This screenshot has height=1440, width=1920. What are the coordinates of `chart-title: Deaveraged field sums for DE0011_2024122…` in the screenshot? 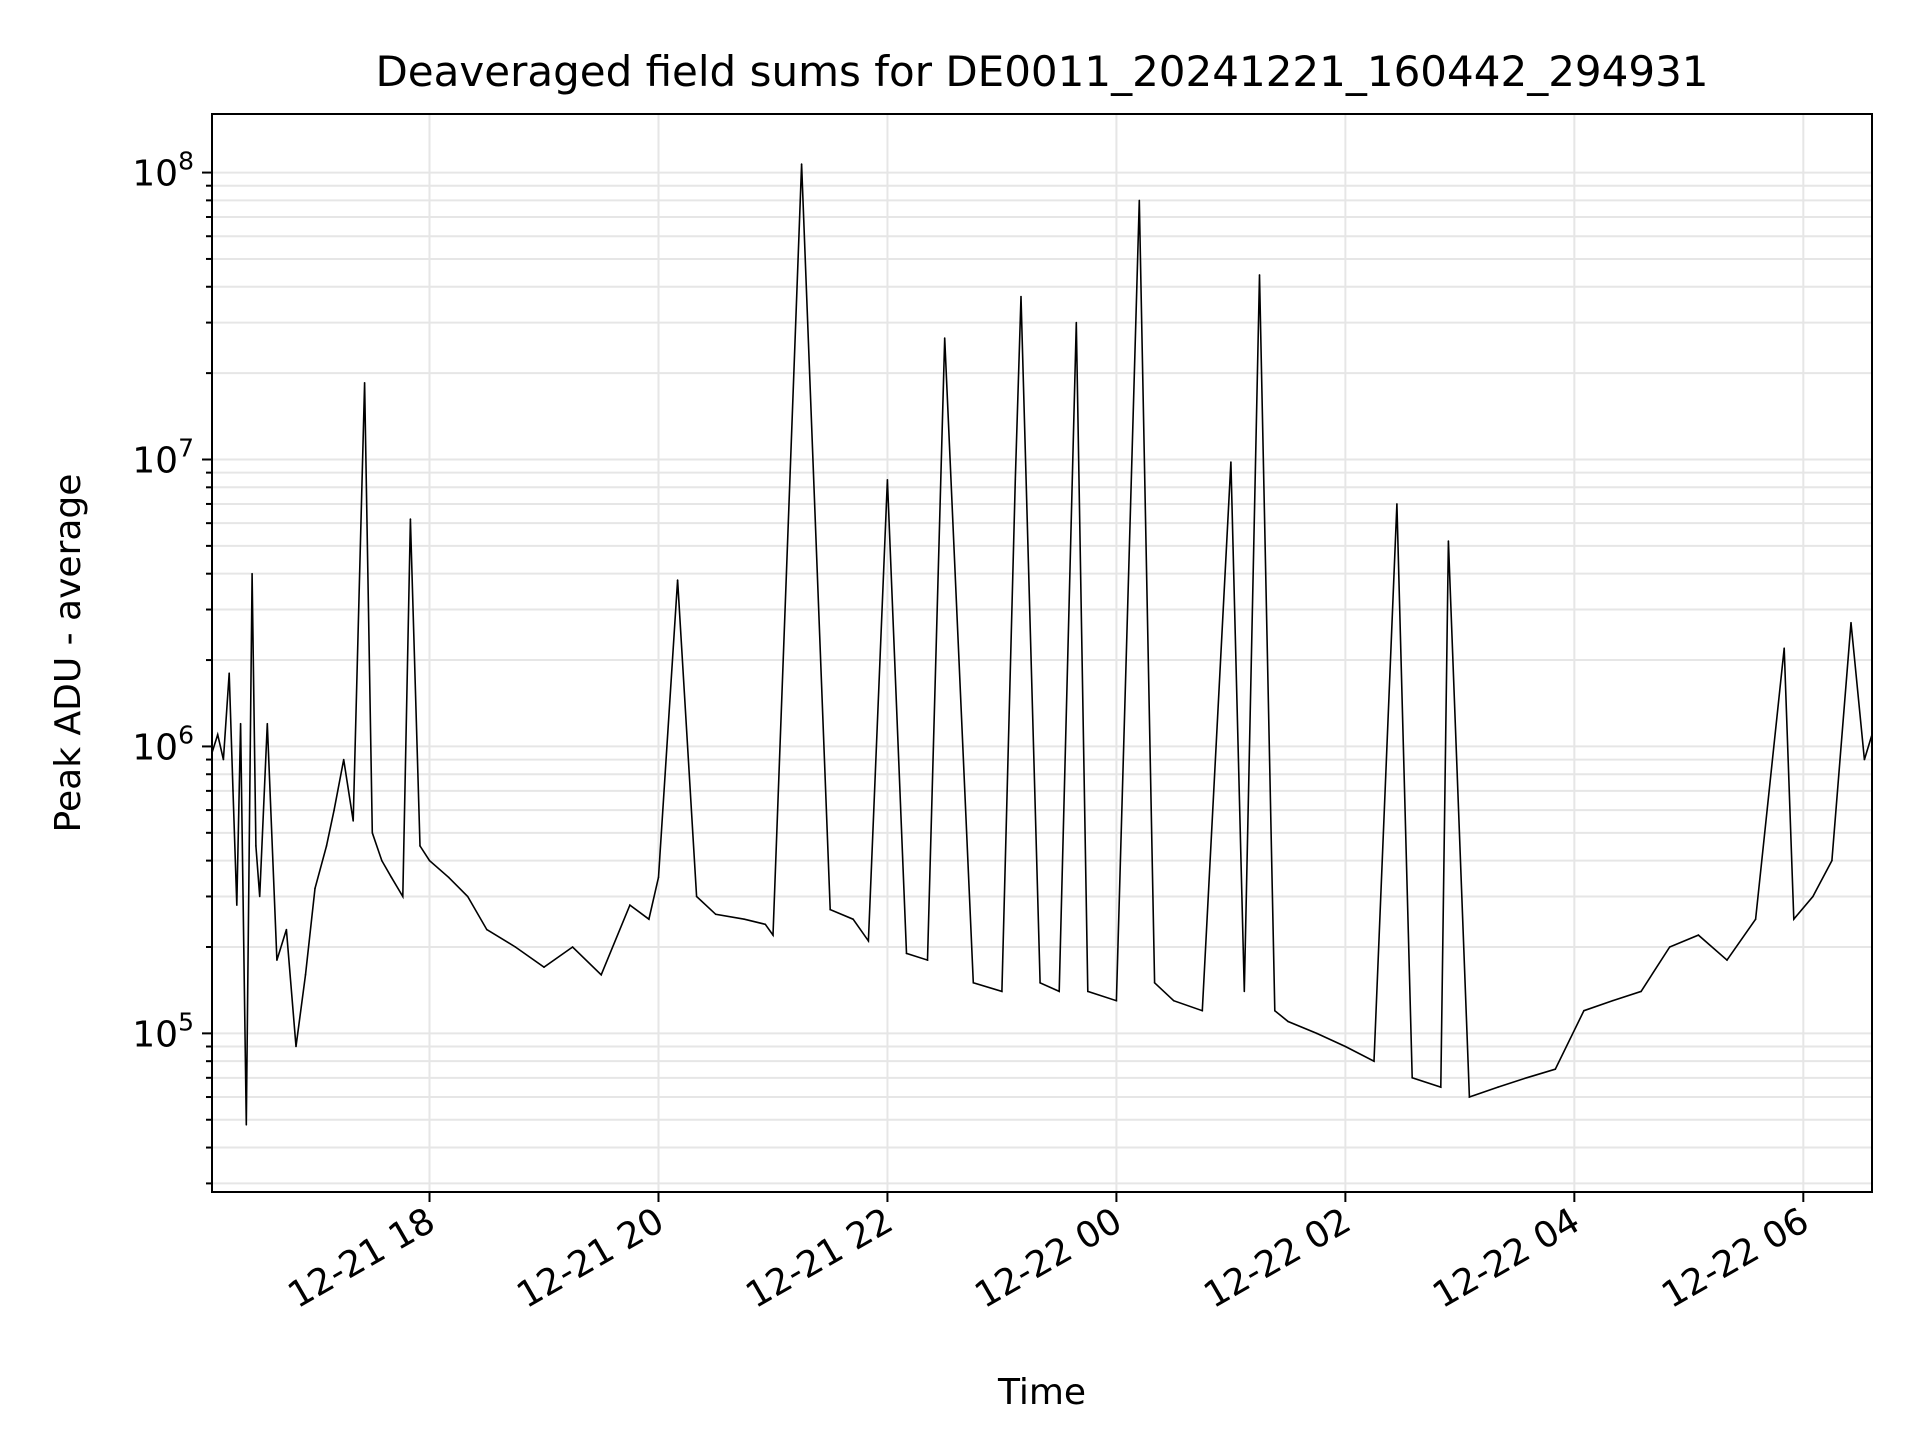 It's located at (1041, 71).